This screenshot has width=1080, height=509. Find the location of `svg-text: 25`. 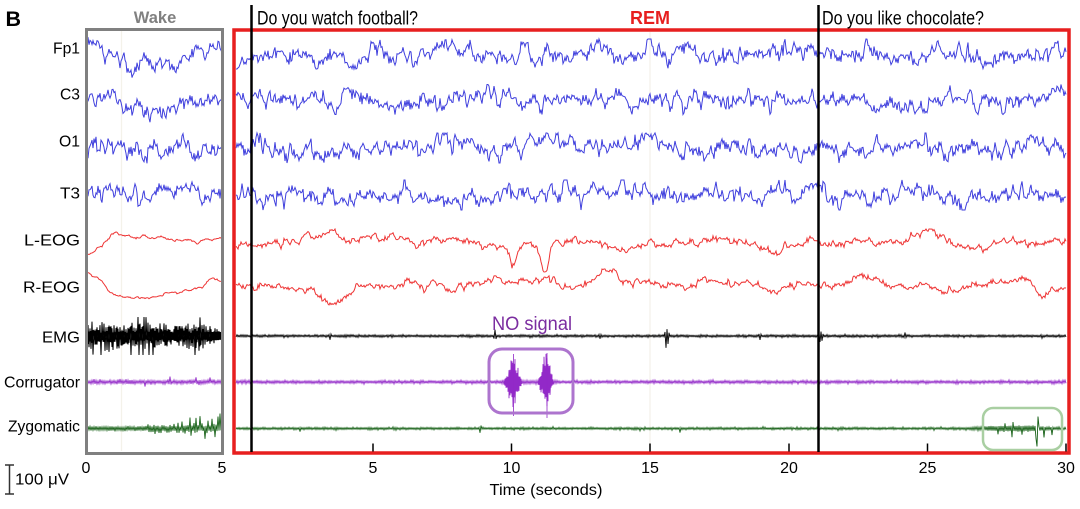

svg-text: 25 is located at coordinates (928, 468).